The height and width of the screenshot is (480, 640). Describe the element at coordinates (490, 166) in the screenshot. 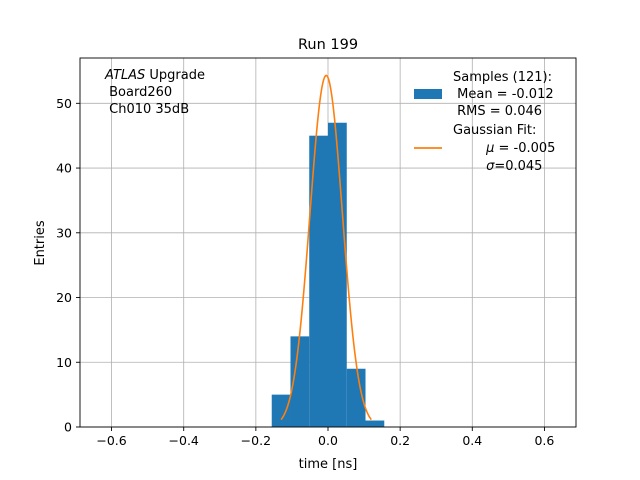

I see `legend-fit-sigma-symbol: σ` at that location.